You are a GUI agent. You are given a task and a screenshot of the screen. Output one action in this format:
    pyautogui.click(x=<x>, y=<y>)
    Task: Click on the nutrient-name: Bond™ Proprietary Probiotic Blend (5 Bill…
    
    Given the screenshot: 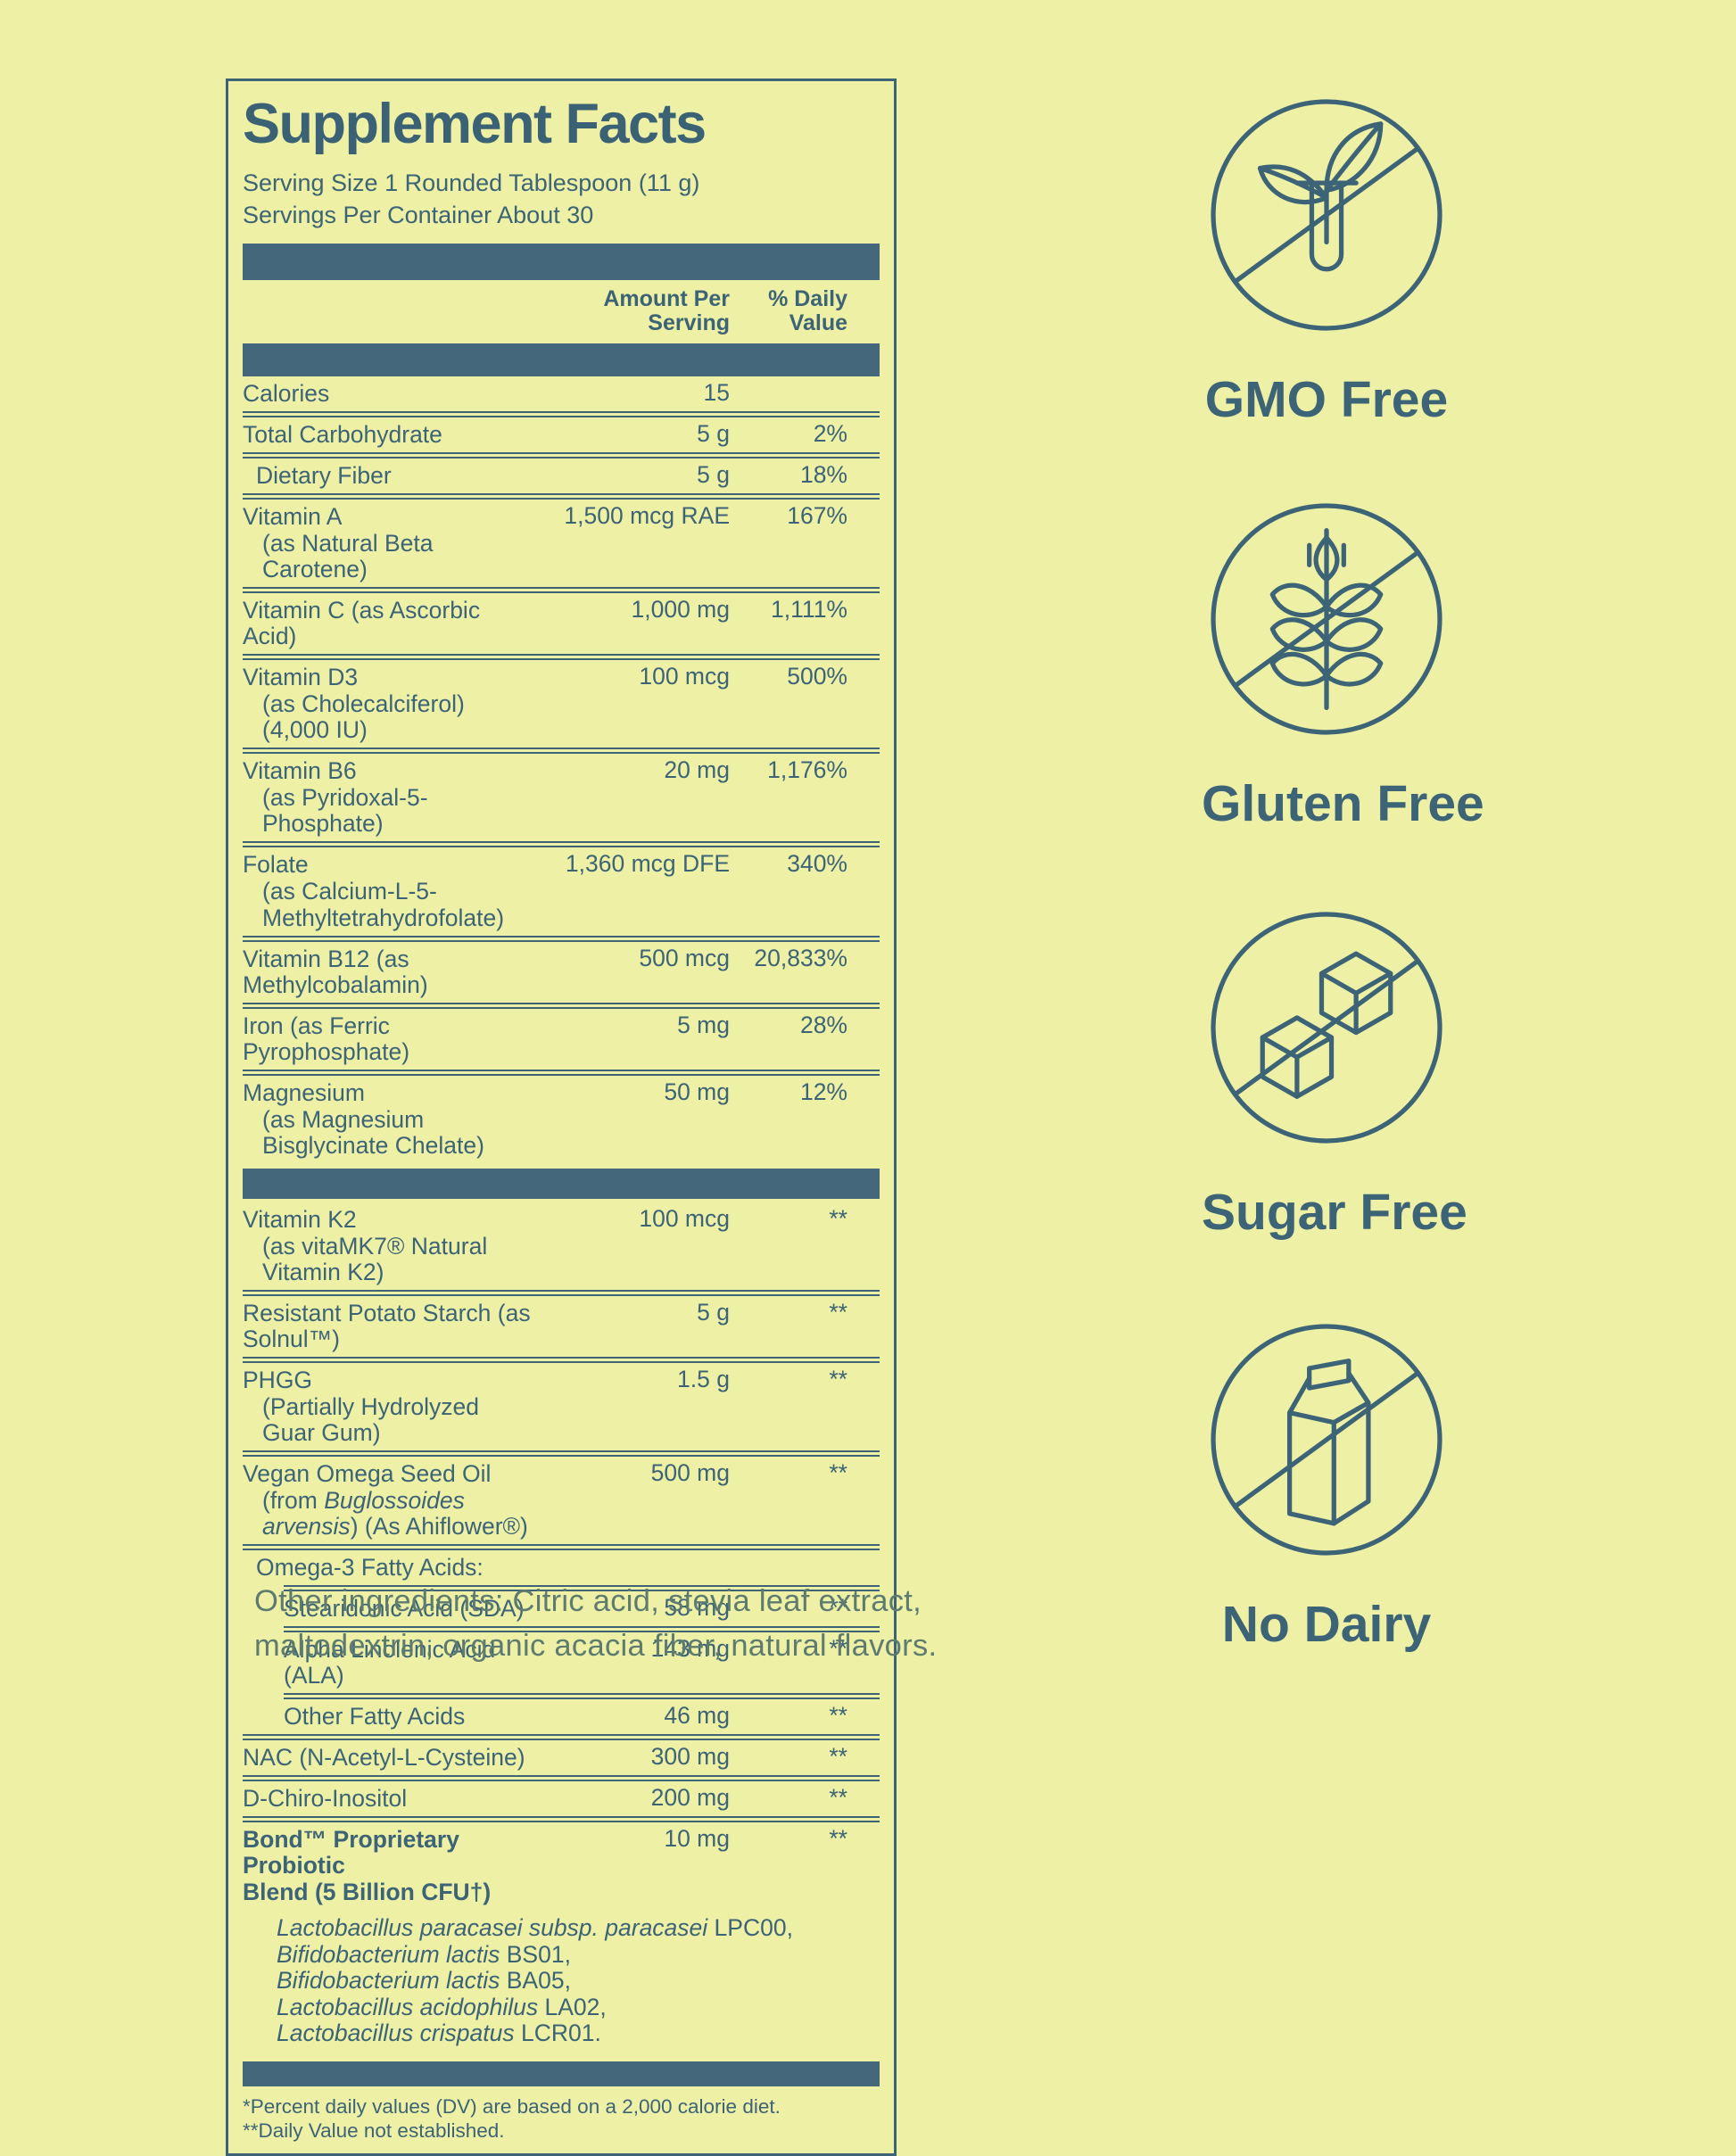 What is the action you would take?
    pyautogui.click(x=367, y=1866)
    